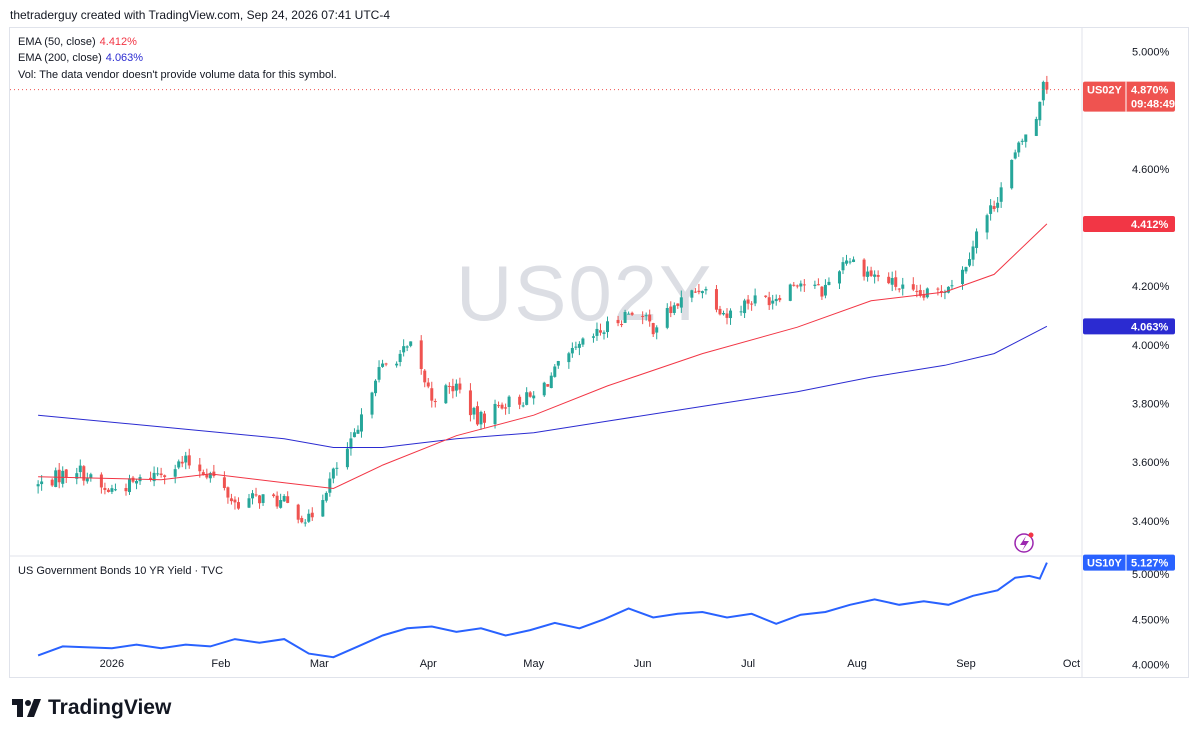 The width and height of the screenshot is (1199, 738). I want to click on price-axis-tick: 4.000%, so click(1151, 346).